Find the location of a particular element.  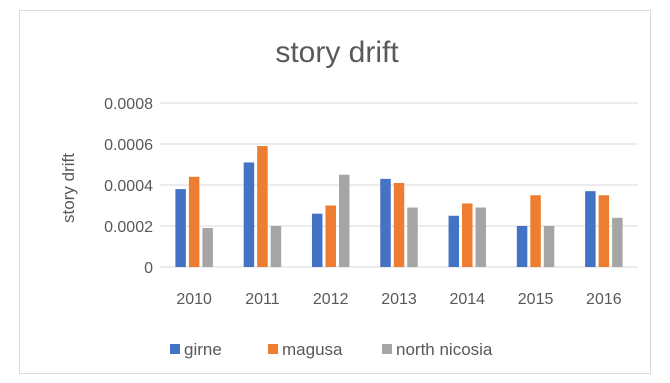

bar-magusa-2014 is located at coordinates (467, 235).